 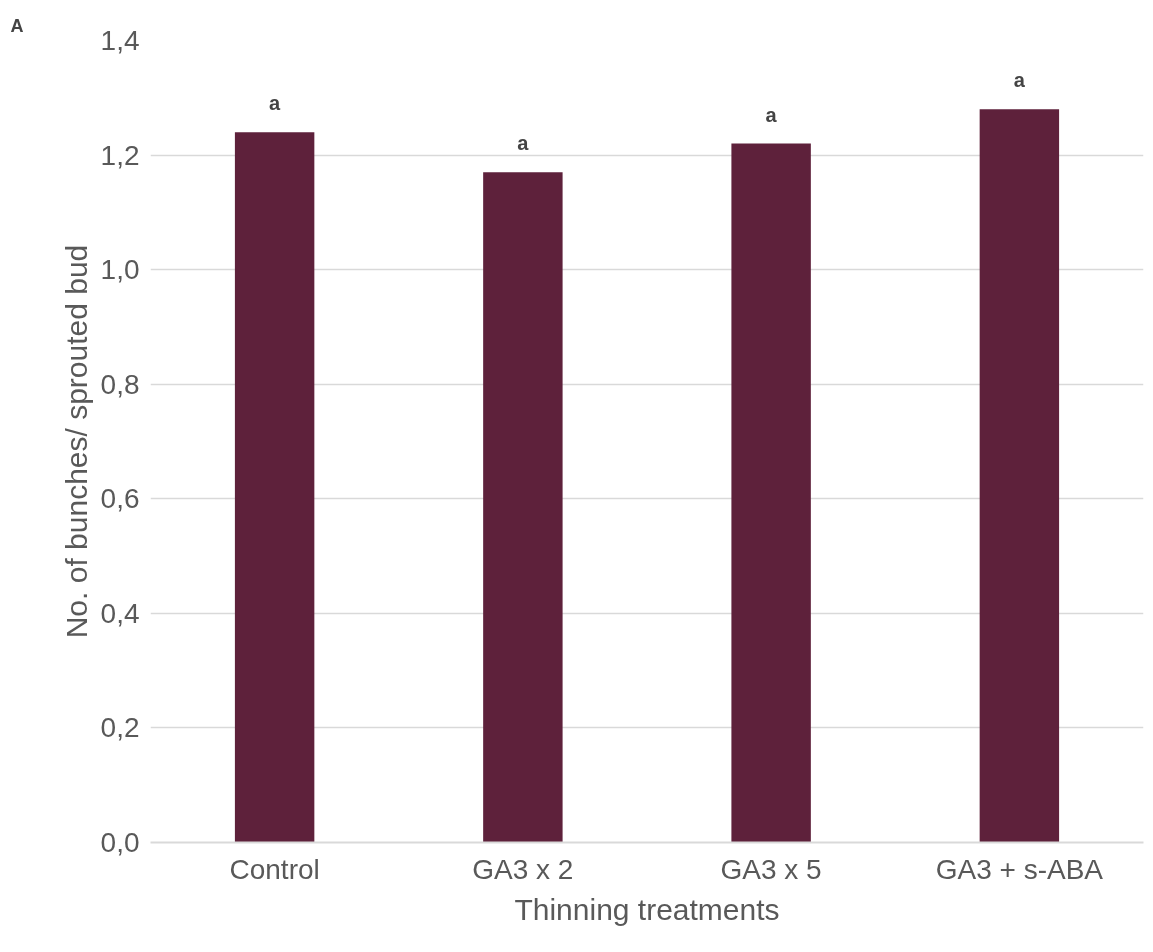 I want to click on x-tick-label: Control, so click(x=274, y=869).